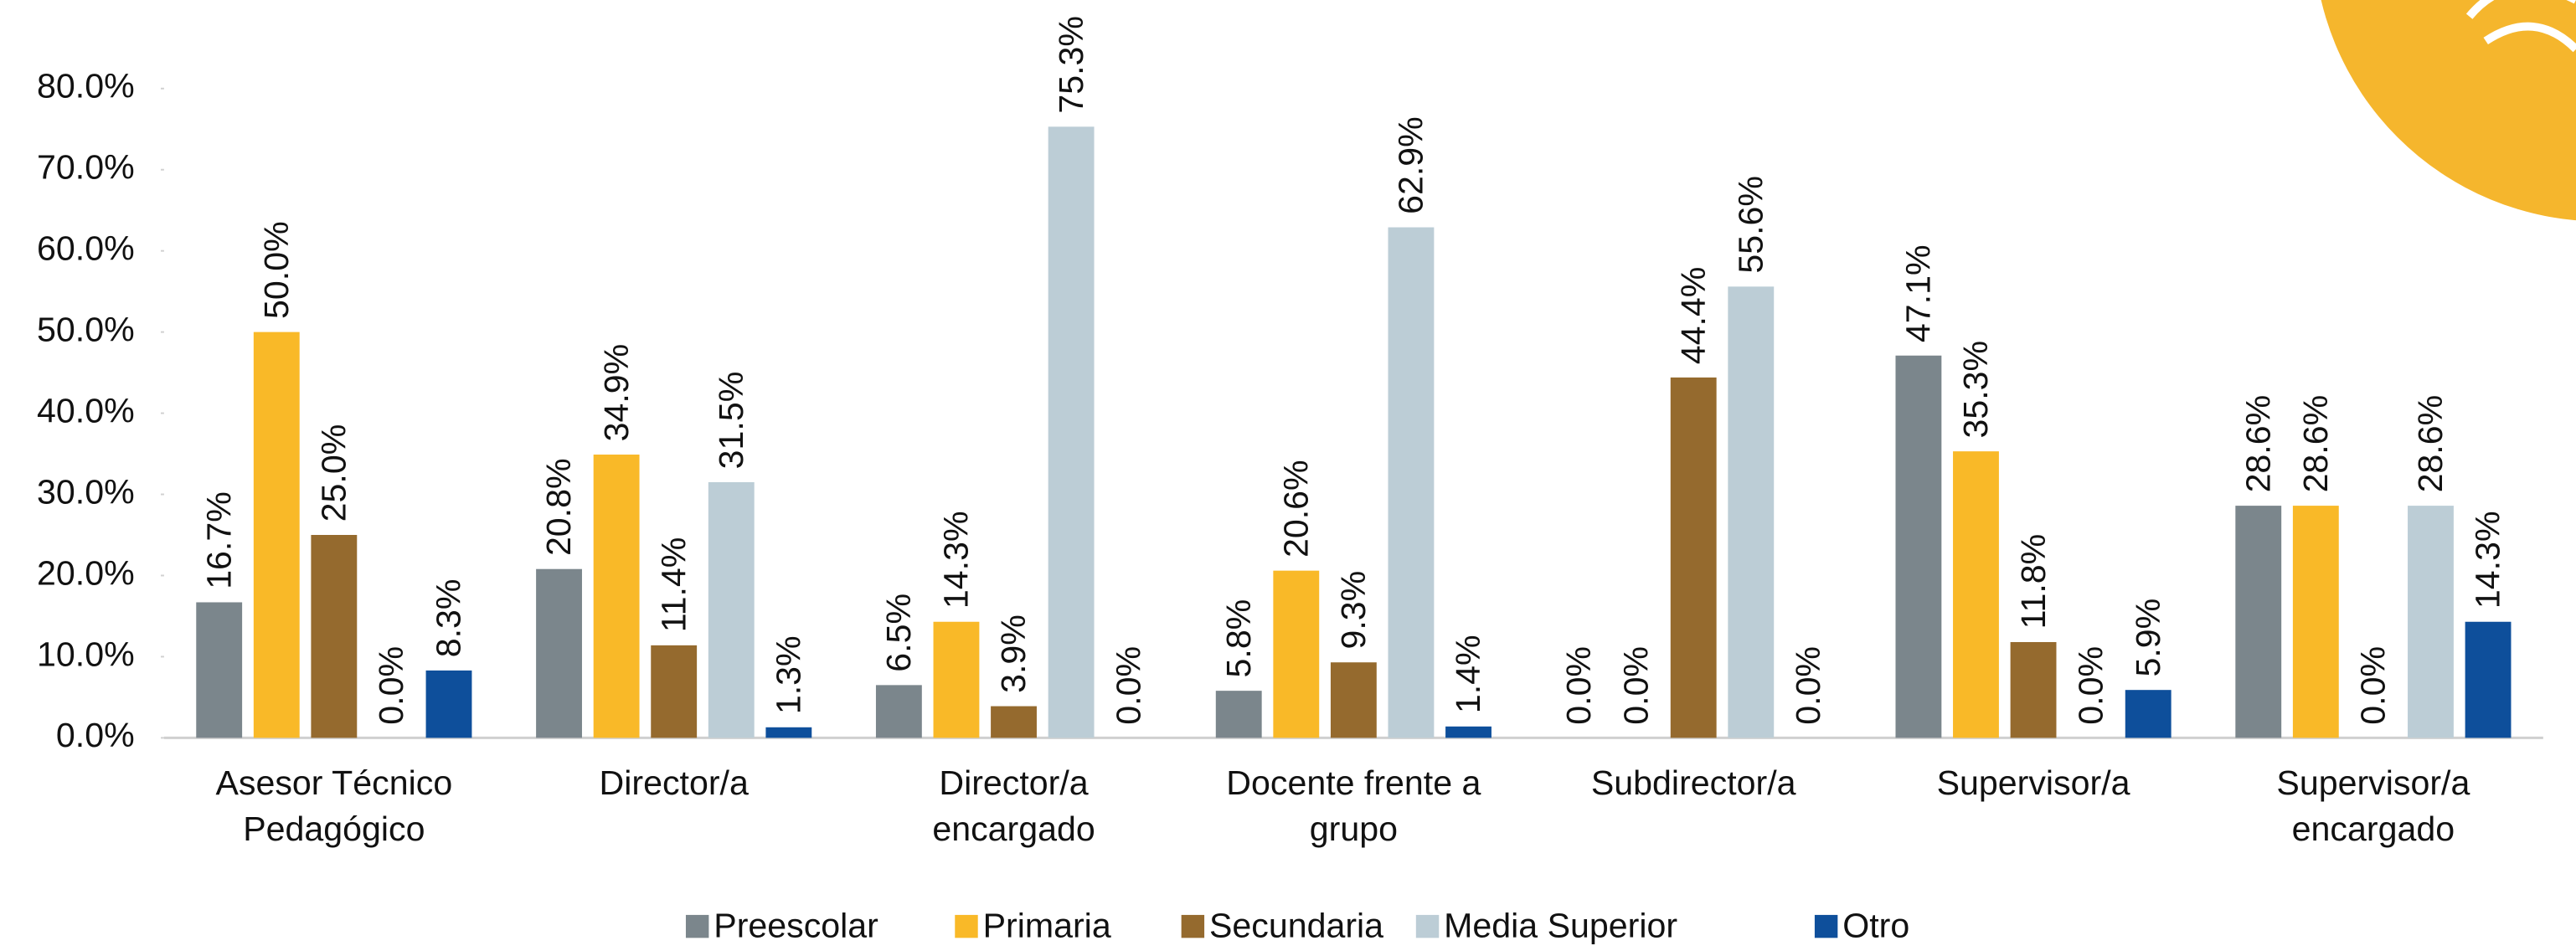 This screenshot has height=951, width=2576. I want to click on x-tick-label: Director/a encargado, so click(1014, 805).